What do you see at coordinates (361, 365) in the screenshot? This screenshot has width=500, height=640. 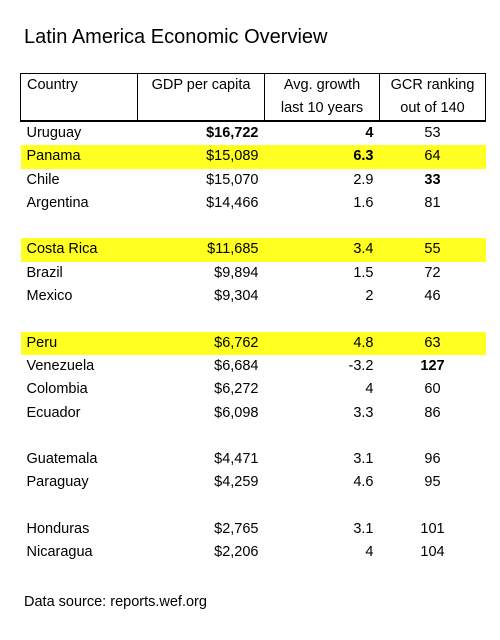 I see `cell-growth: -3.2` at bounding box center [361, 365].